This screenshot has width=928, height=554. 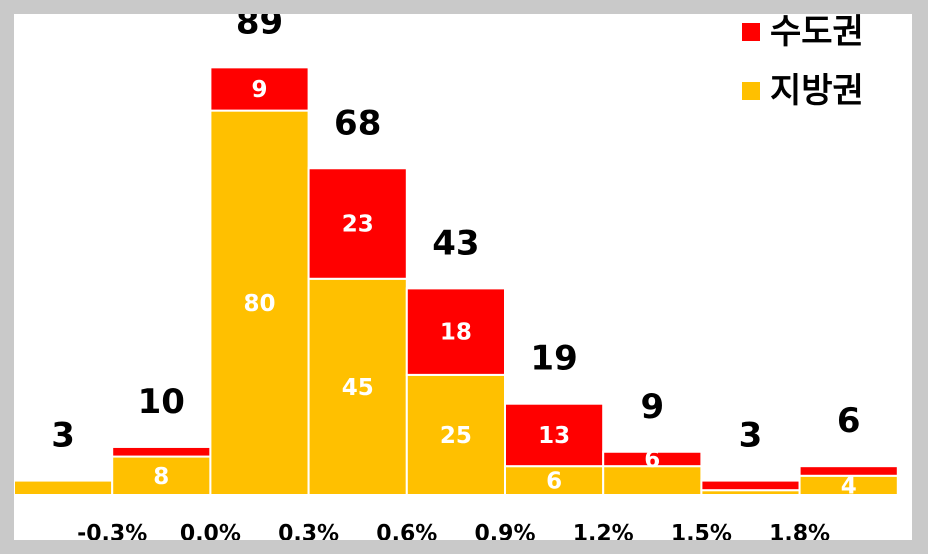 I want to click on data-label-local-2: 80, so click(x=259, y=304).